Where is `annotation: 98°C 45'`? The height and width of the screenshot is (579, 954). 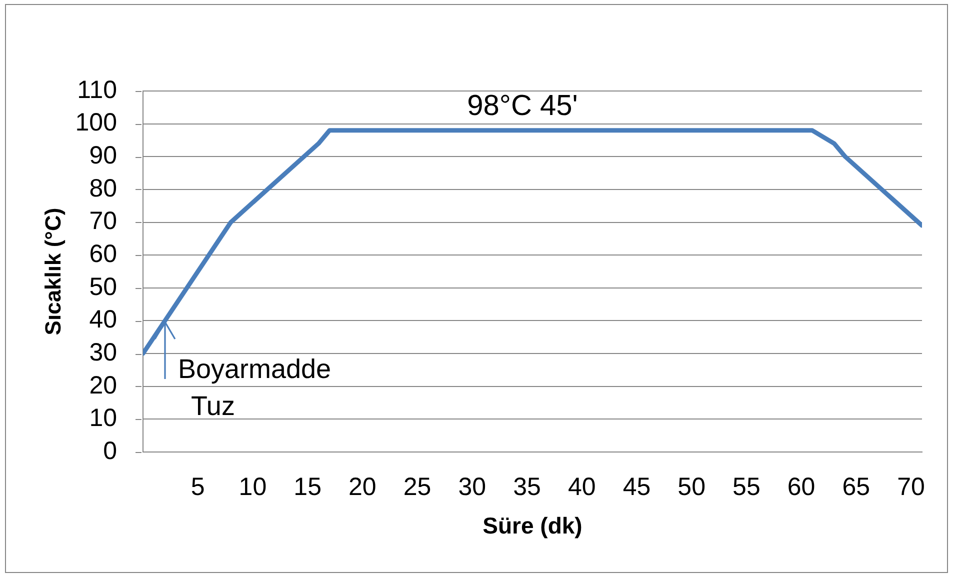
annotation: 98°C 45' is located at coordinates (522, 106).